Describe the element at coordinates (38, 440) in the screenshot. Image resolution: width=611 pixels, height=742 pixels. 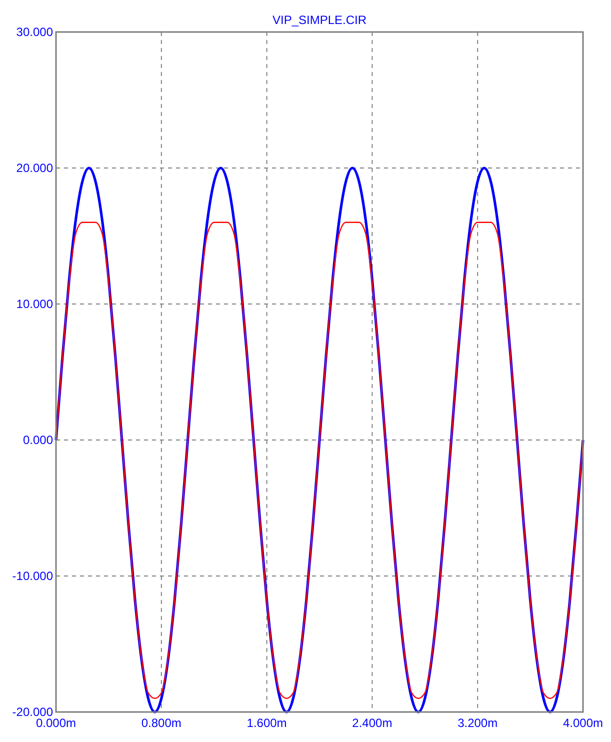
I see `y-tick-label: 0.000` at that location.